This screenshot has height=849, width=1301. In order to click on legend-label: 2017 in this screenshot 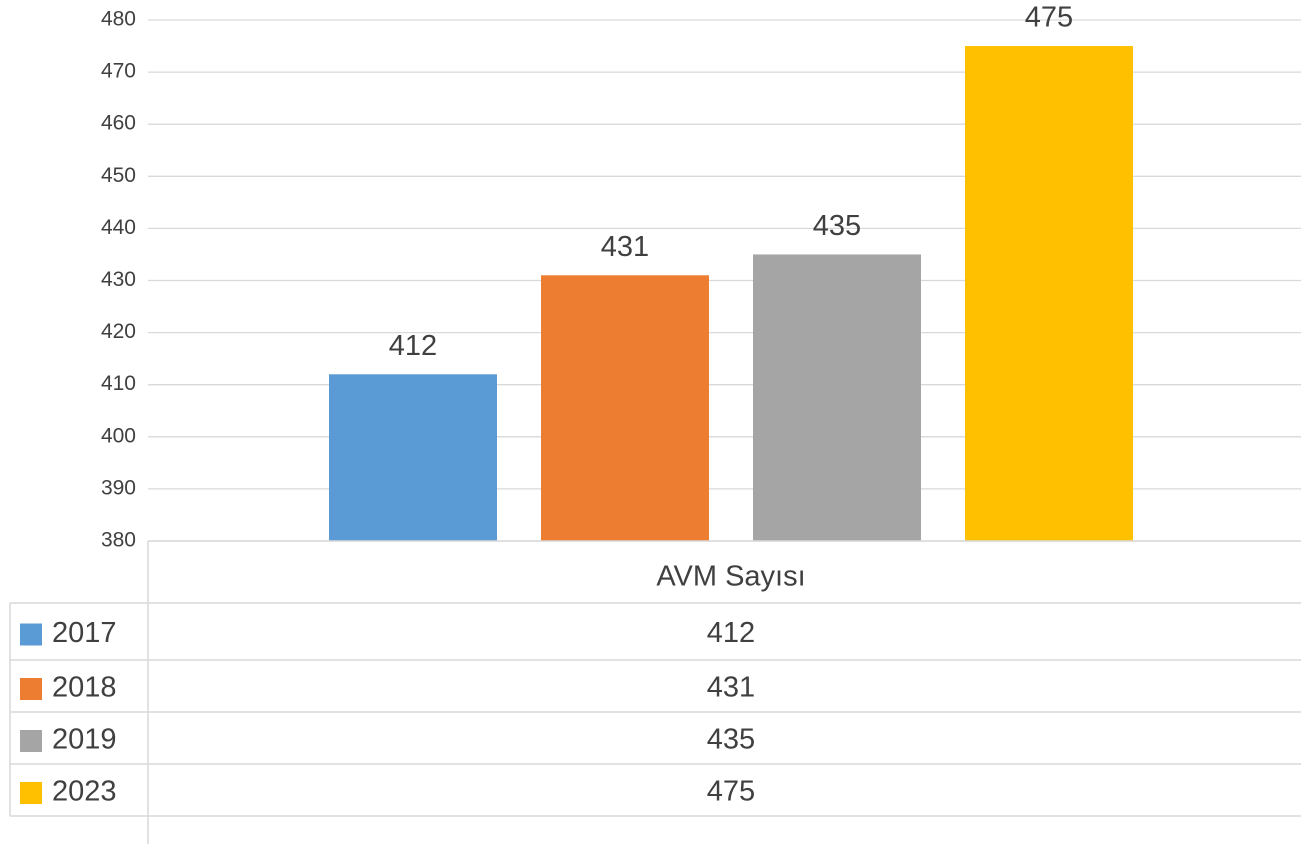, I will do `click(84, 633)`.